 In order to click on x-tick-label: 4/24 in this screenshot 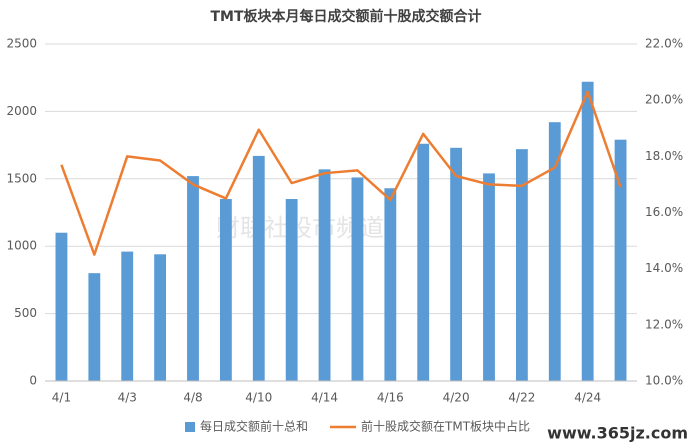, I will do `click(587, 398)`.